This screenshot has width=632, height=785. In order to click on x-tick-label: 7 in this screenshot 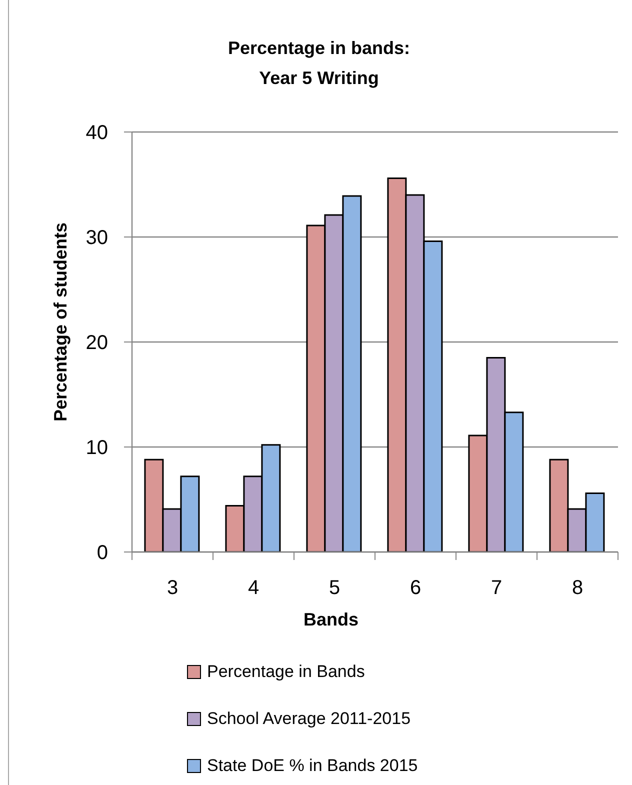, I will do `click(496, 588)`.